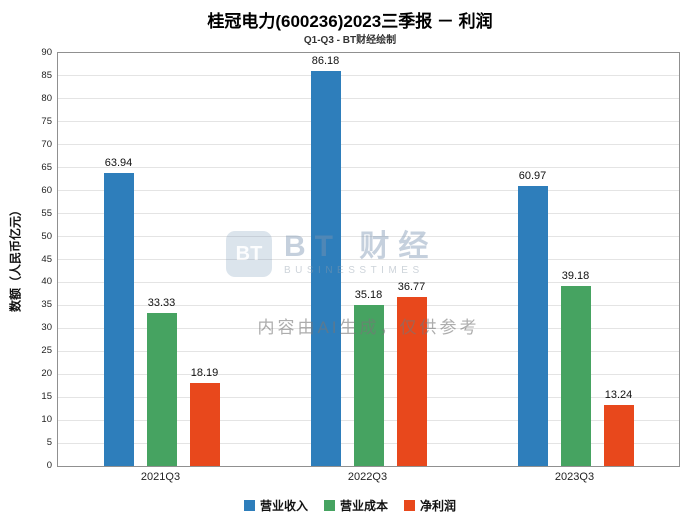 The width and height of the screenshot is (700, 524). Describe the element at coordinates (46, 98) in the screenshot. I see `y-tick-label: 80` at that location.